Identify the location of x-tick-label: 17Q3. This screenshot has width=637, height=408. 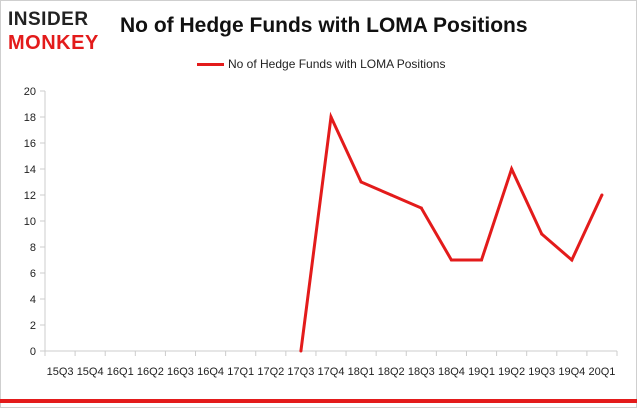
(300, 372).